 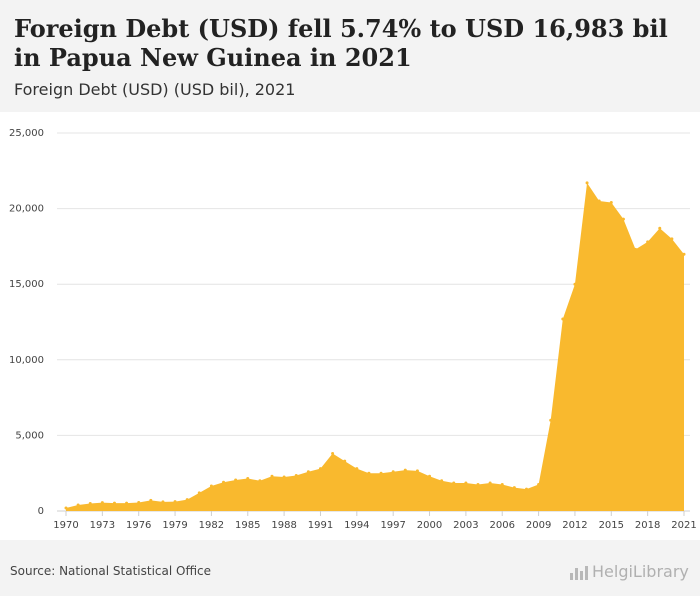 I want to click on x-tick-label: 2000, so click(x=429, y=525).